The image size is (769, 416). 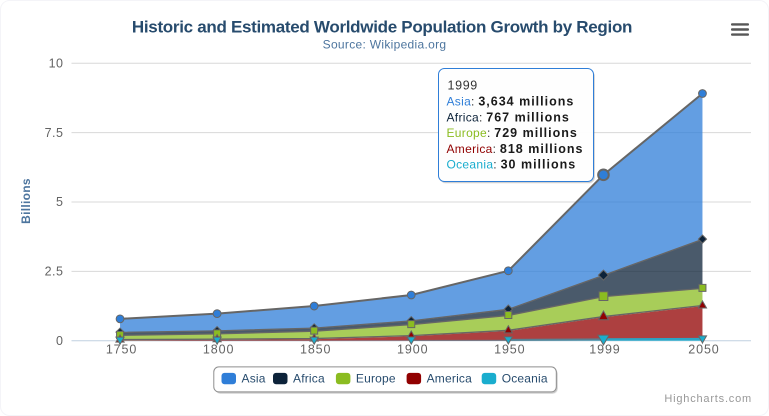 What do you see at coordinates (509, 350) in the screenshot?
I see `svg-text: 1950` at bounding box center [509, 350].